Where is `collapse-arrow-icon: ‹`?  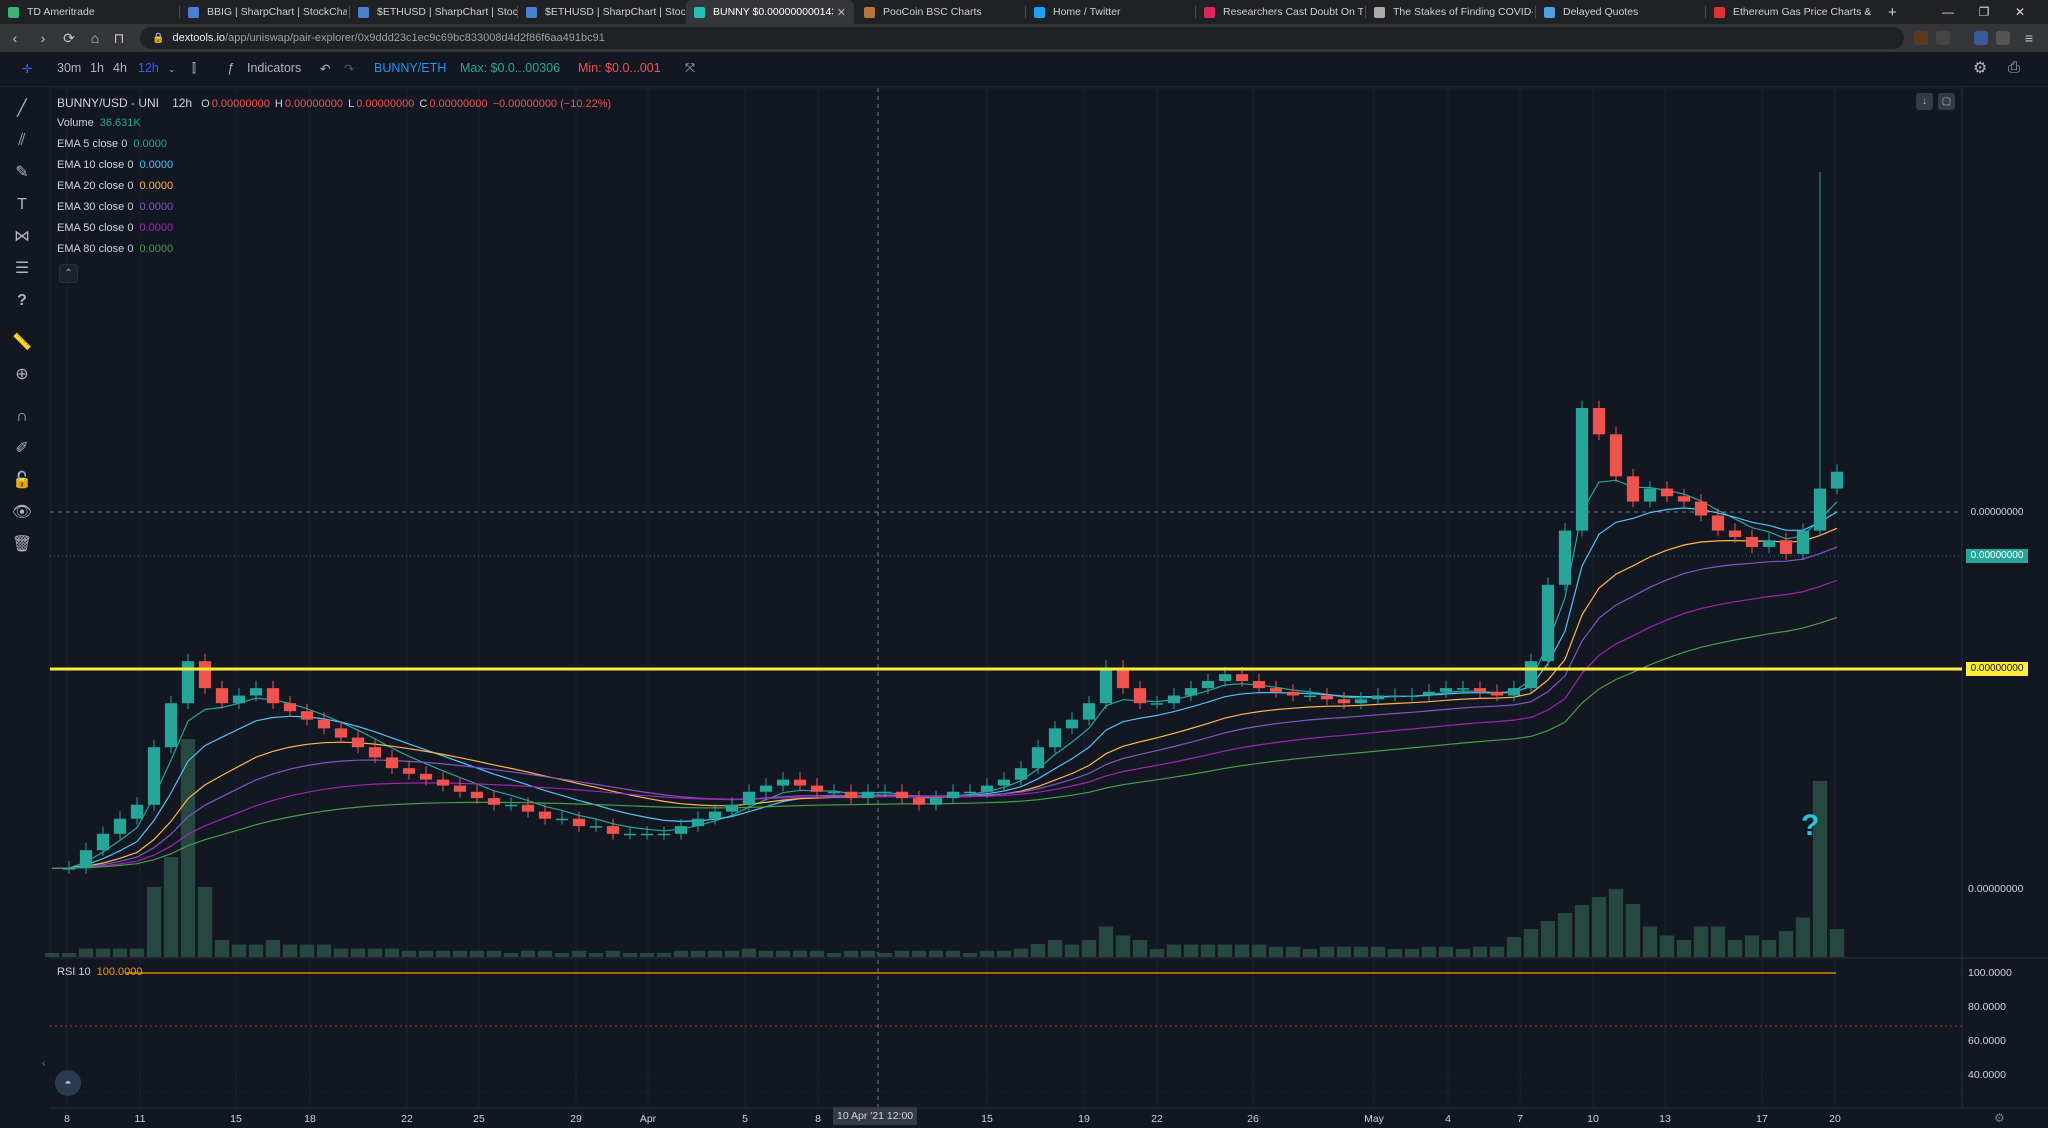
collapse-arrow-icon: ‹ is located at coordinates (44, 1063).